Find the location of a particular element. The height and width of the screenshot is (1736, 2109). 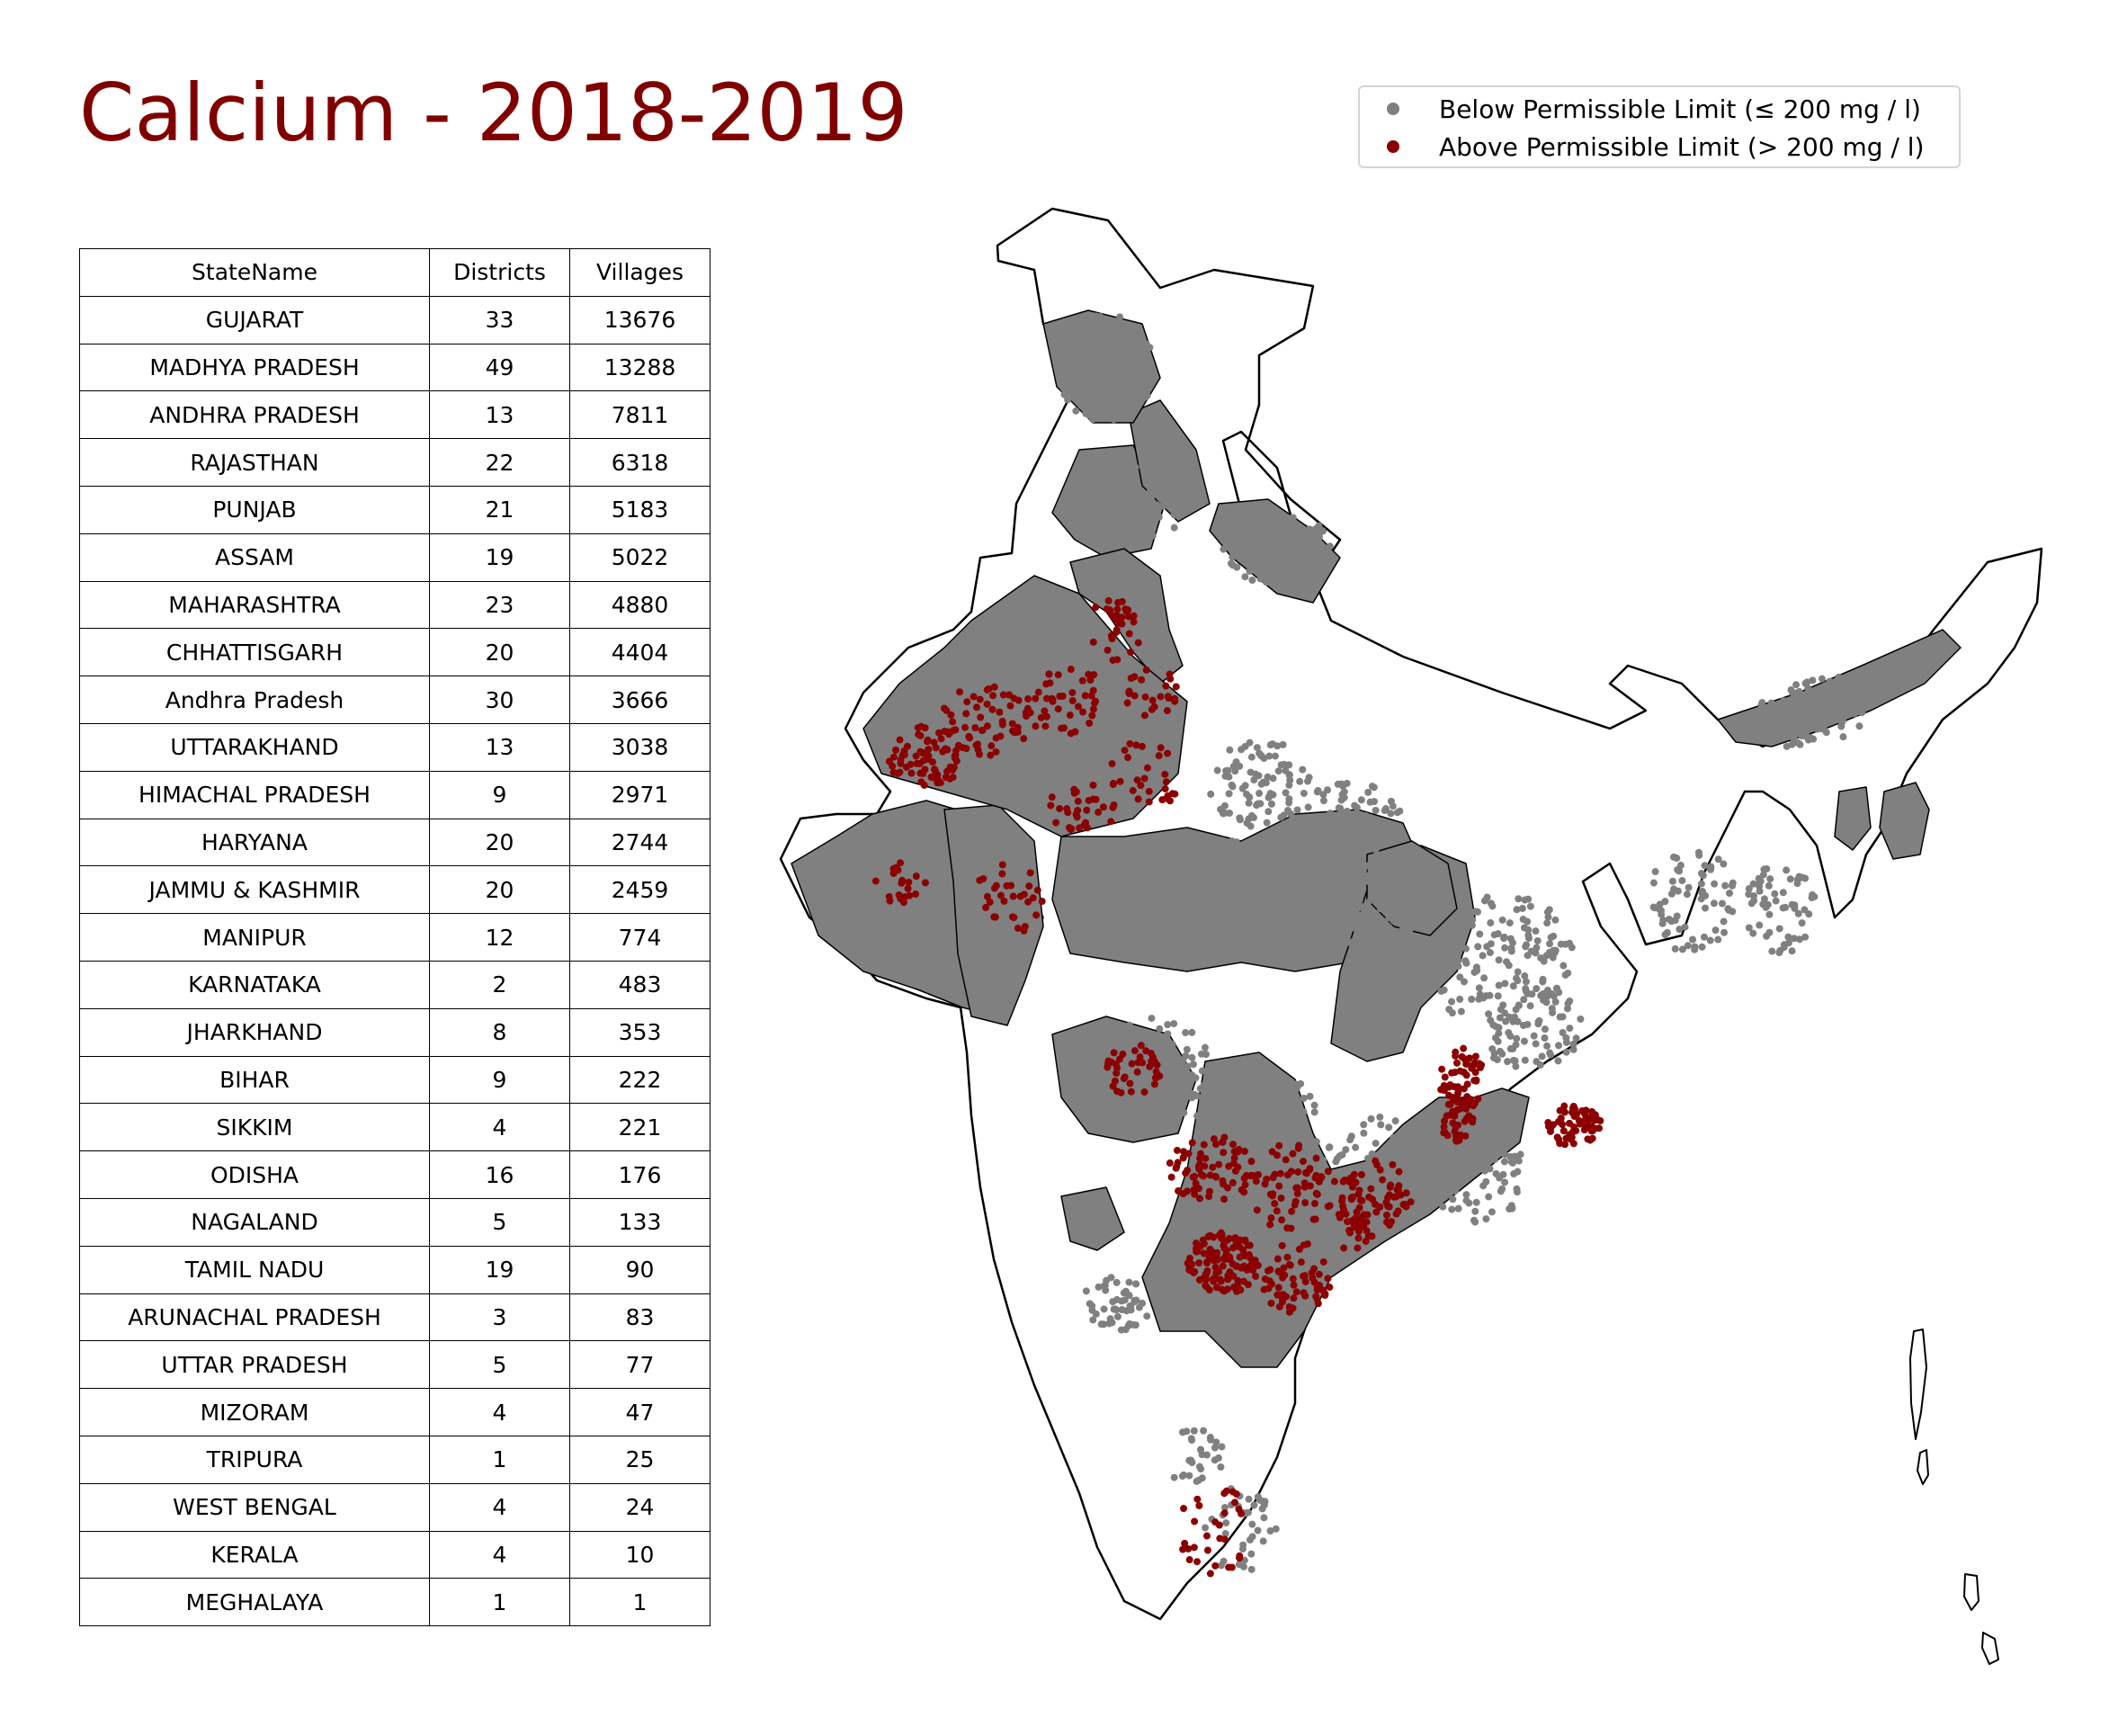

villages-cell: 25 is located at coordinates (639, 1459).